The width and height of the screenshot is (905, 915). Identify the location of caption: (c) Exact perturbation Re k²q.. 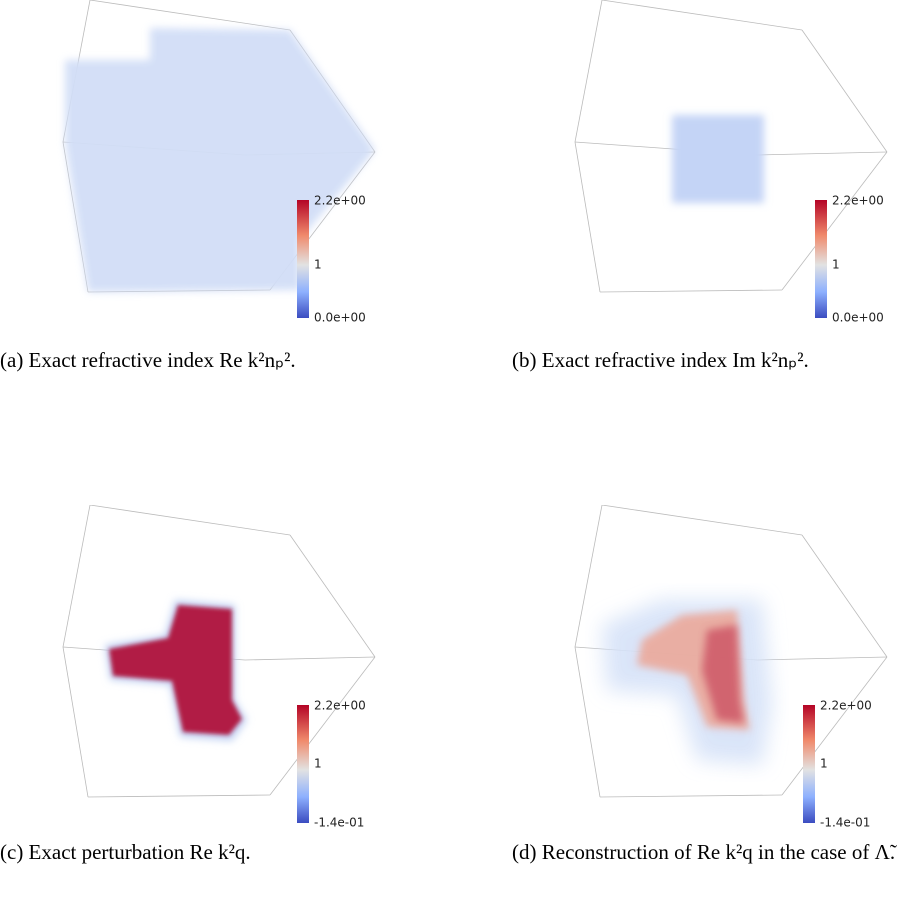
(125, 852).